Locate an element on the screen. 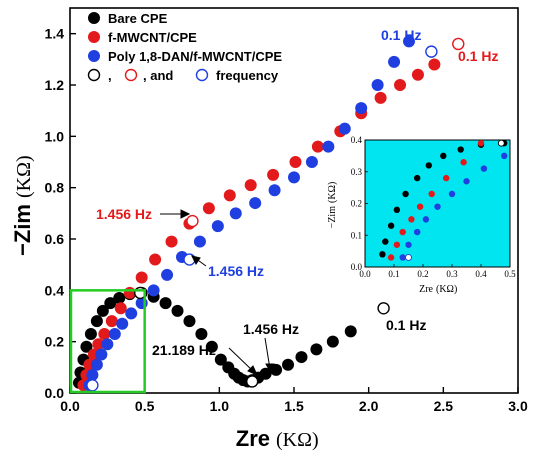  annotation-bare-21.189hz: 21.189 Hz is located at coordinates (184, 350).